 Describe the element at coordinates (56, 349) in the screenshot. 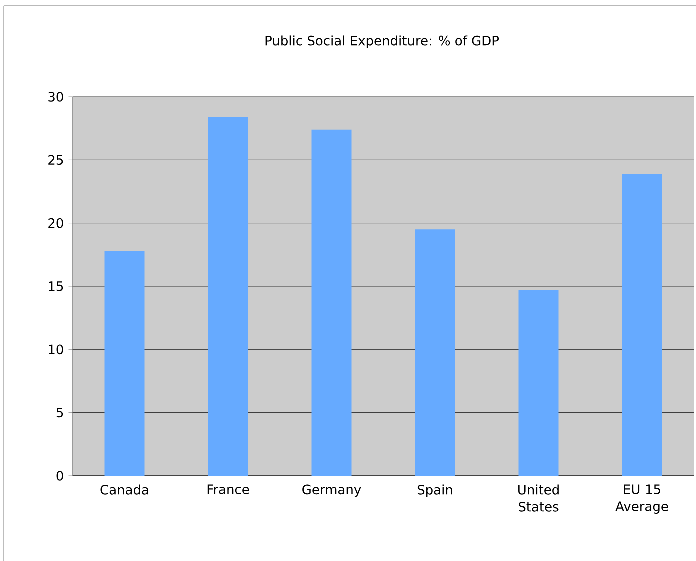

I see `y-tick-label: 10` at that location.